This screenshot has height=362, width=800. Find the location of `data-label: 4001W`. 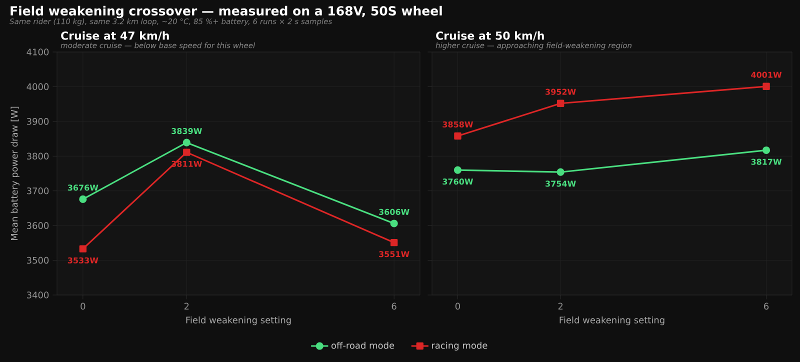

data-label: 4001W is located at coordinates (766, 75).